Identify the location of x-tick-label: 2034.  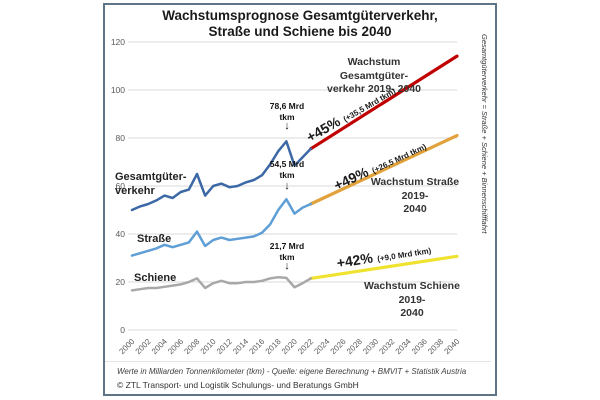
(403, 346).